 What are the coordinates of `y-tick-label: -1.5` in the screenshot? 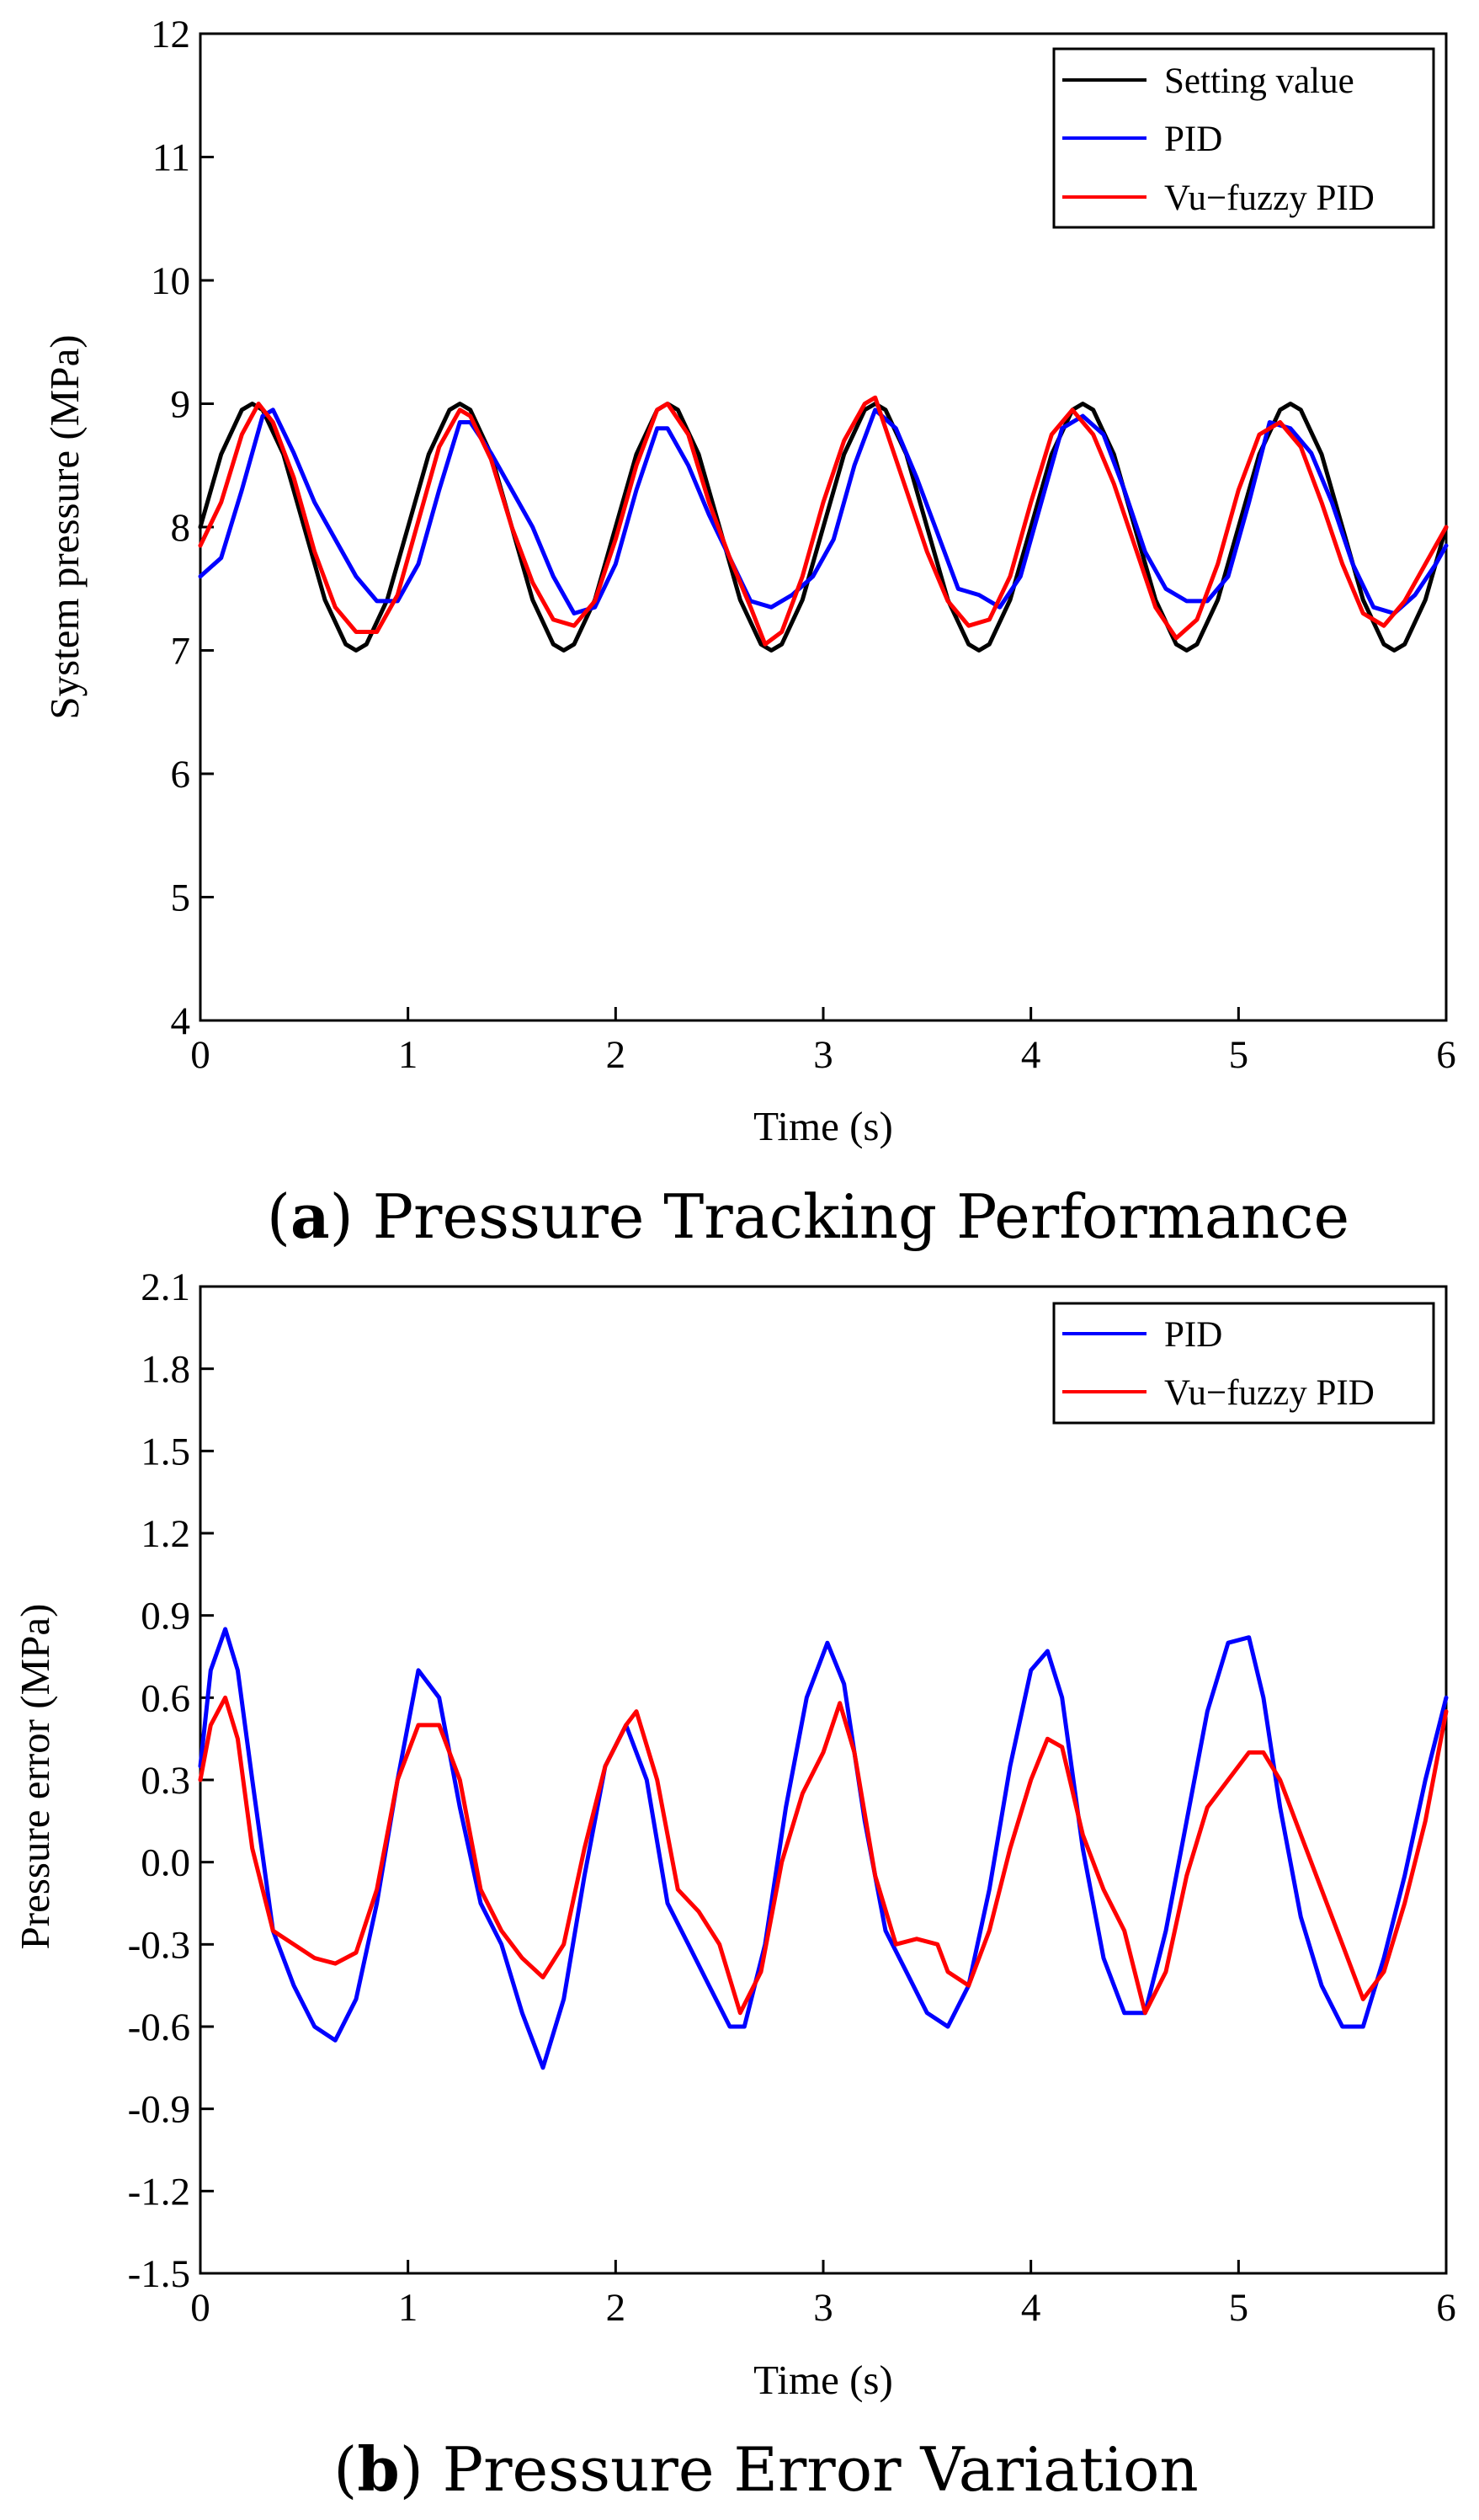 It's located at (159, 2274).